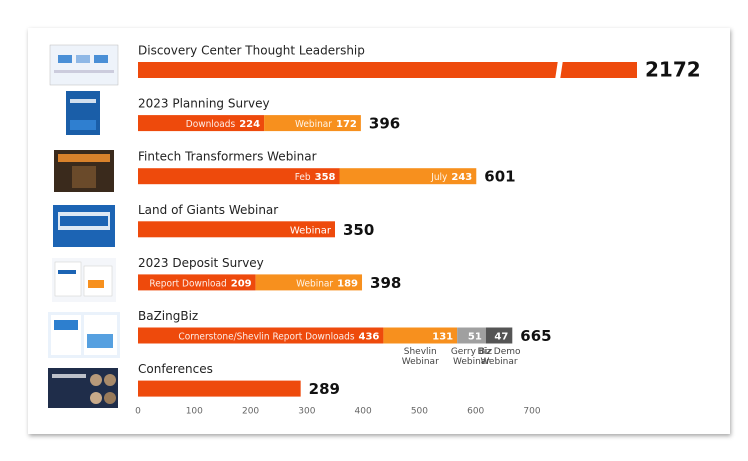 Image resolution: width=748 pixels, height=461 pixels. Describe the element at coordinates (168, 316) in the screenshot. I see `row-label: BaZingBiz` at that location.